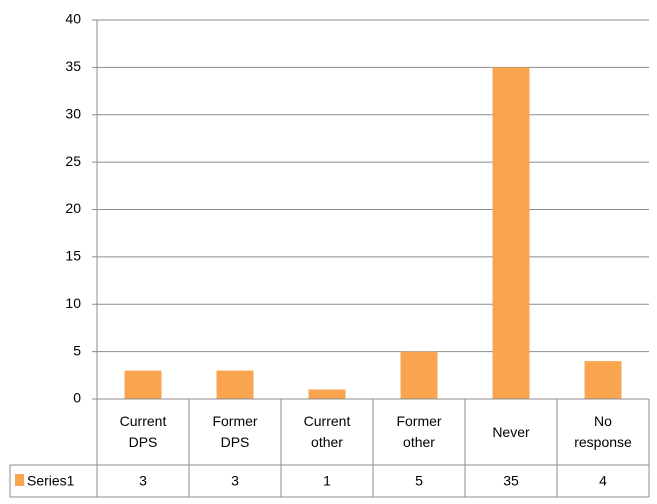 The width and height of the screenshot is (657, 504). Describe the element at coordinates (51, 481) in the screenshot. I see `legend-label: Series1` at that location.